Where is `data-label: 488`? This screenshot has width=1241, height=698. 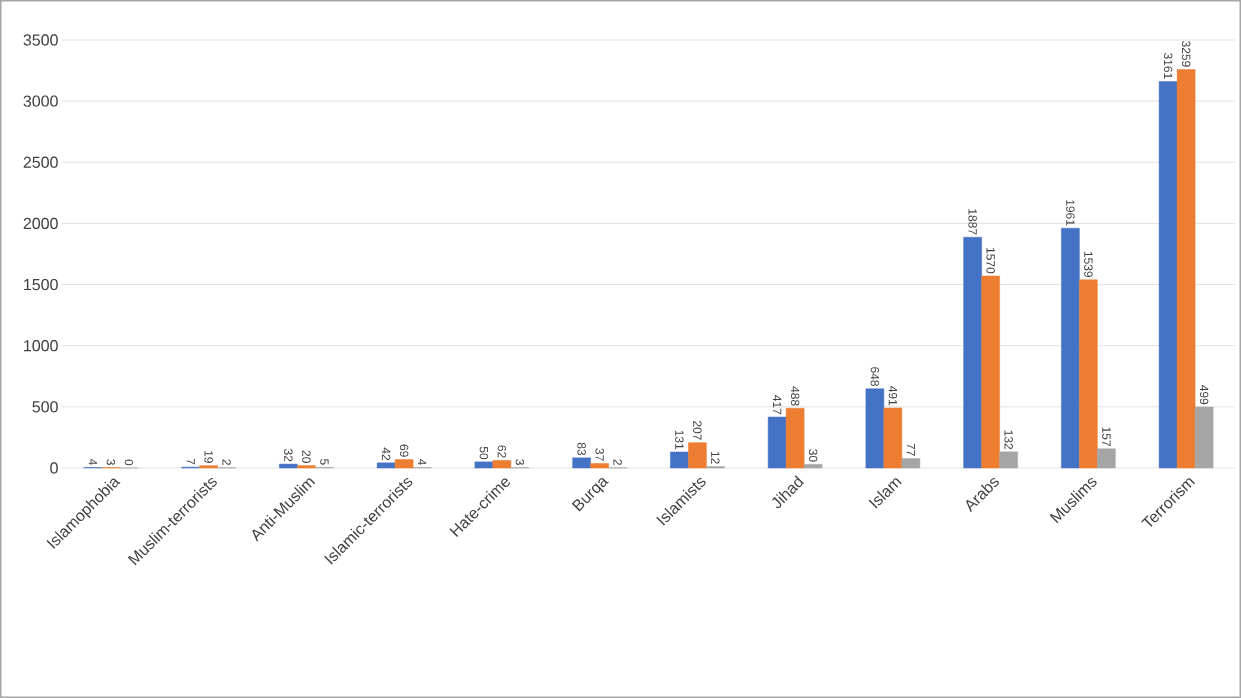
data-label: 488 is located at coordinates (795, 396).